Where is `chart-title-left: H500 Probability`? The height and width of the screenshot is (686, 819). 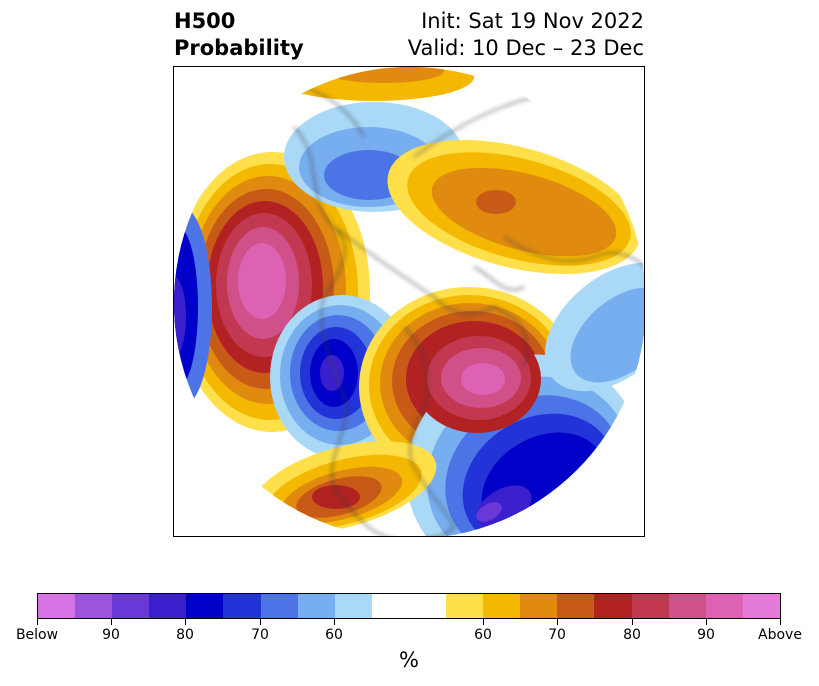
chart-title-left: H500 Probability is located at coordinates (239, 35).